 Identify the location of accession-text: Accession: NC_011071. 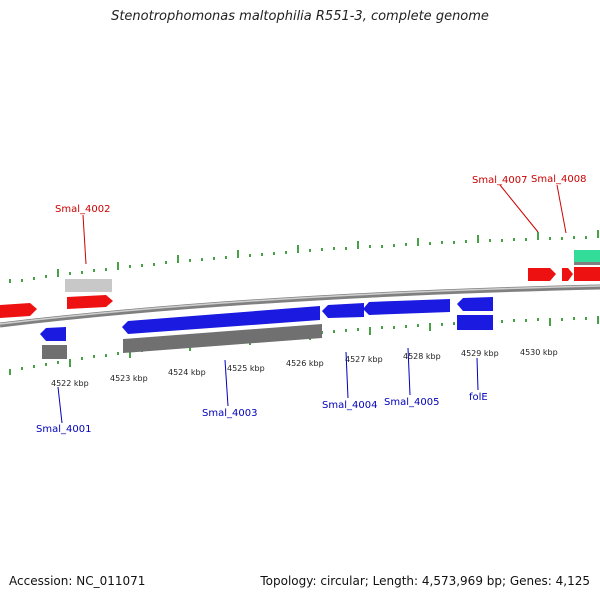
(77, 581).